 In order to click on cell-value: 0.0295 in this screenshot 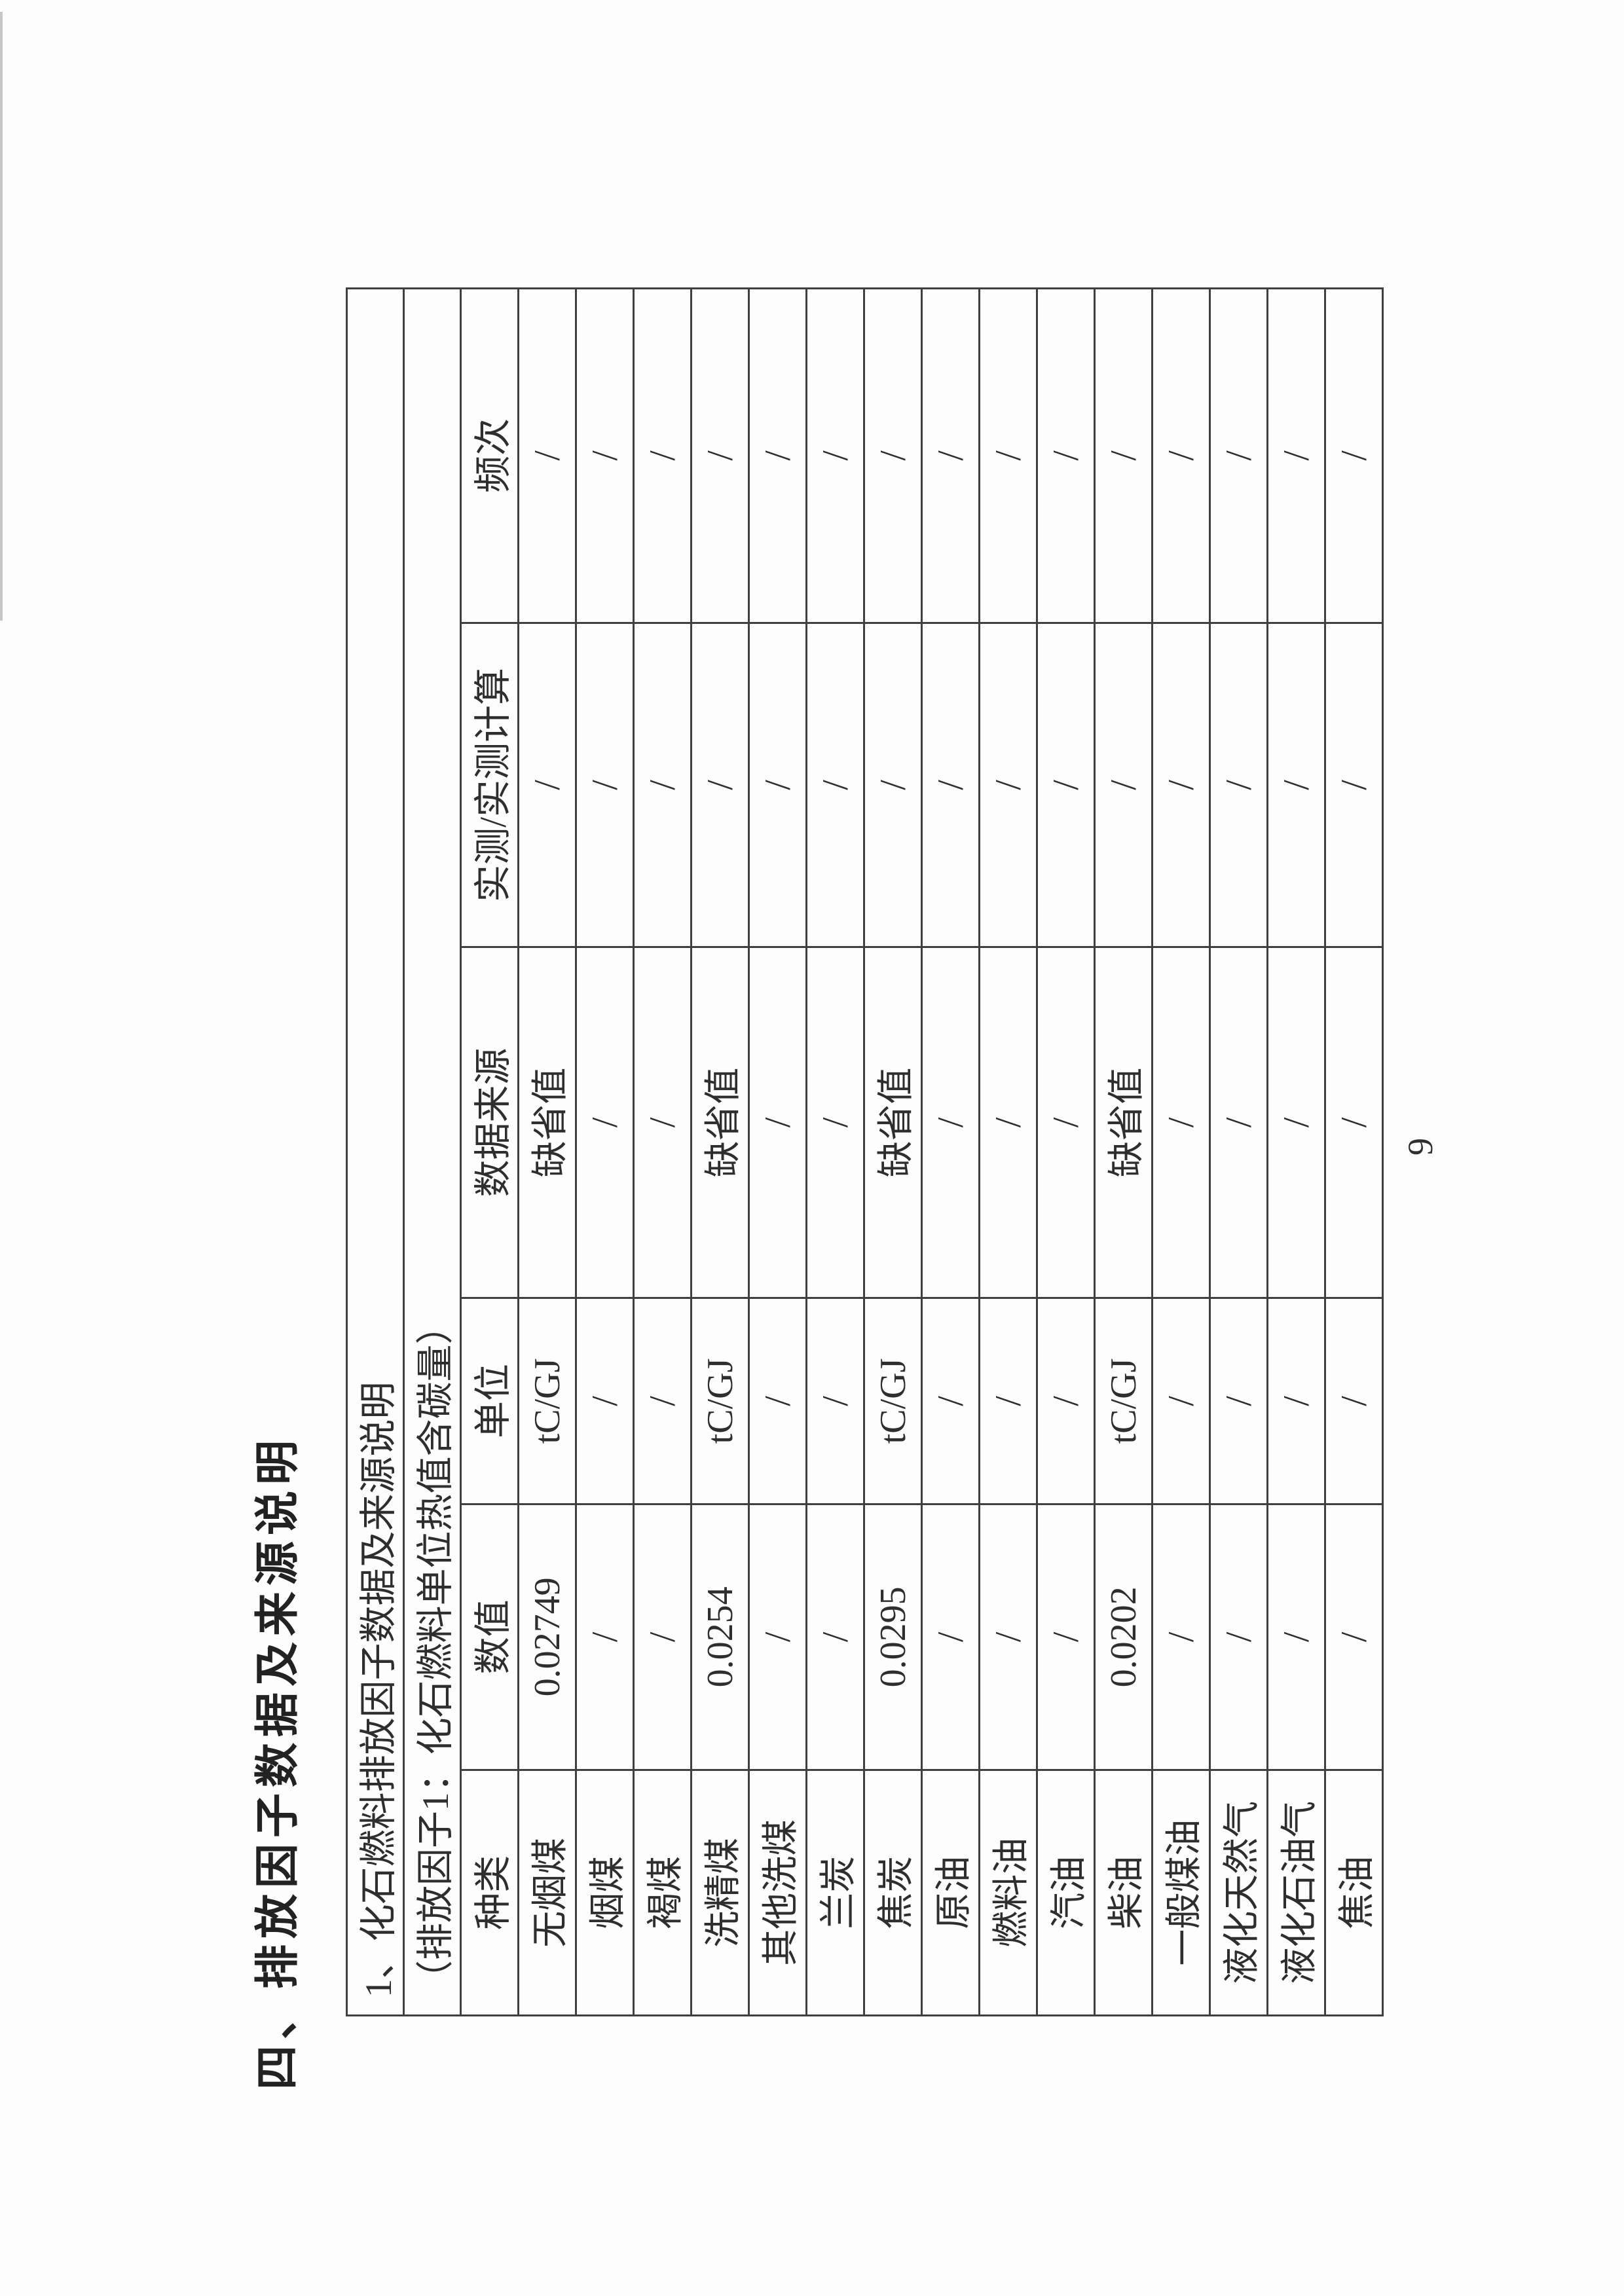, I will do `click(893, 1637)`.